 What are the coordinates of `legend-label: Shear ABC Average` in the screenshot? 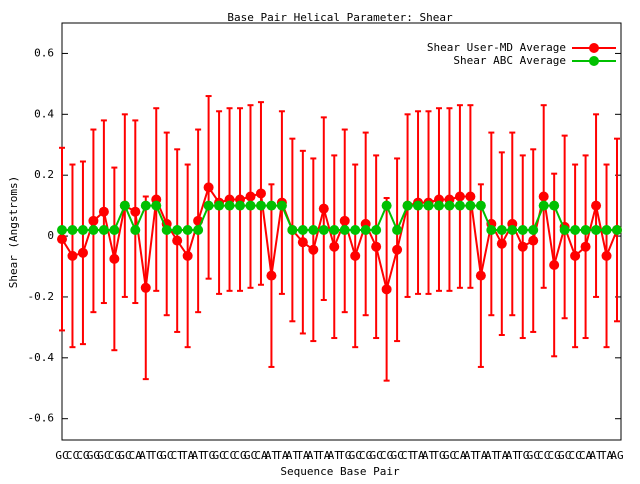 It's located at (509, 60).